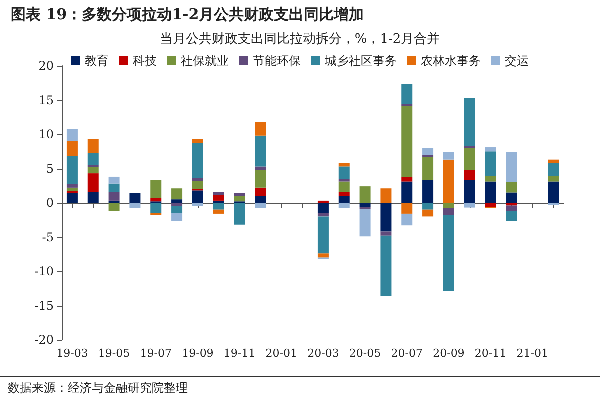  I want to click on legend-label: 城乡社区事务, so click(360, 61).